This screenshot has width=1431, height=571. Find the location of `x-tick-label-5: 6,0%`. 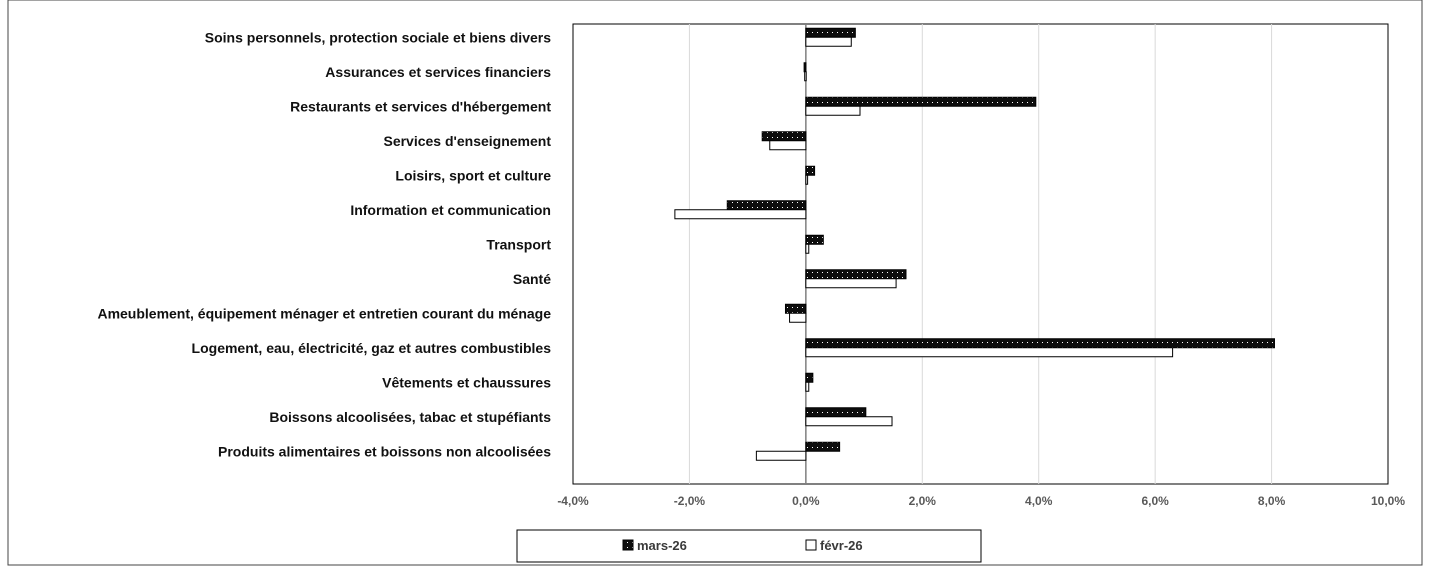

x-tick-label-5: 6,0% is located at coordinates (1155, 501).